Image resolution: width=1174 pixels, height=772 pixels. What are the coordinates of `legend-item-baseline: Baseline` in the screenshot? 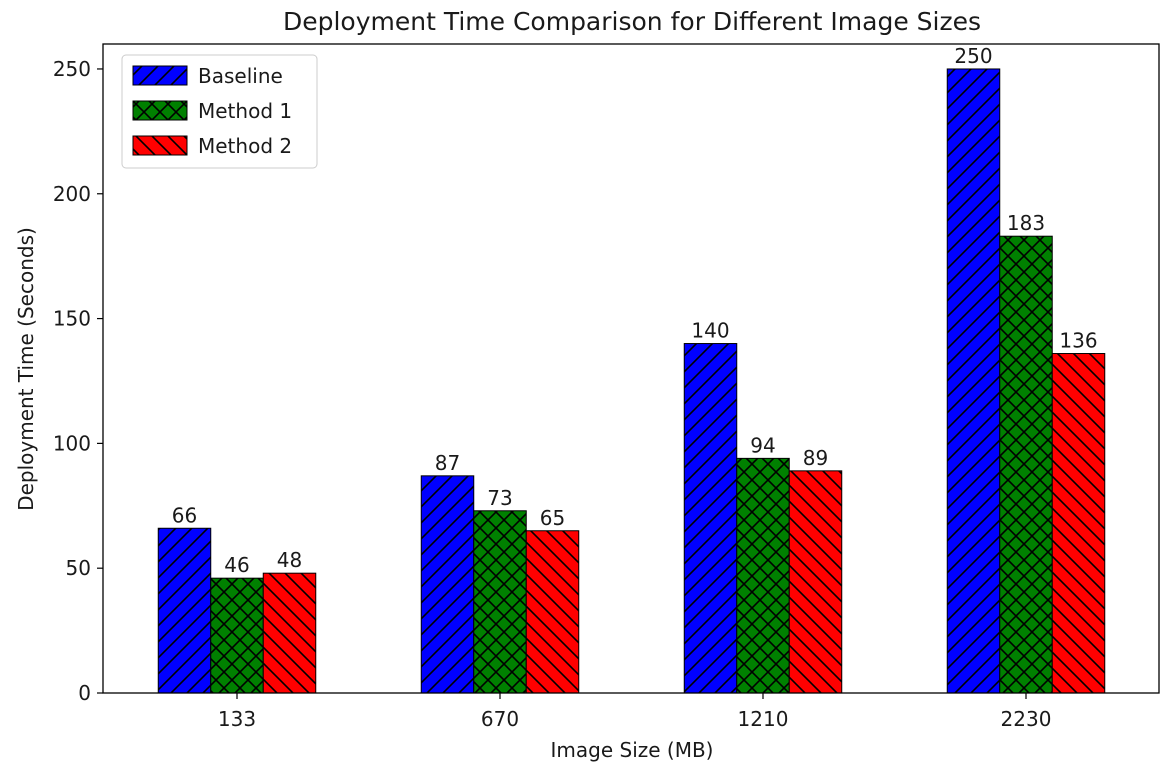 It's located at (207, 76).